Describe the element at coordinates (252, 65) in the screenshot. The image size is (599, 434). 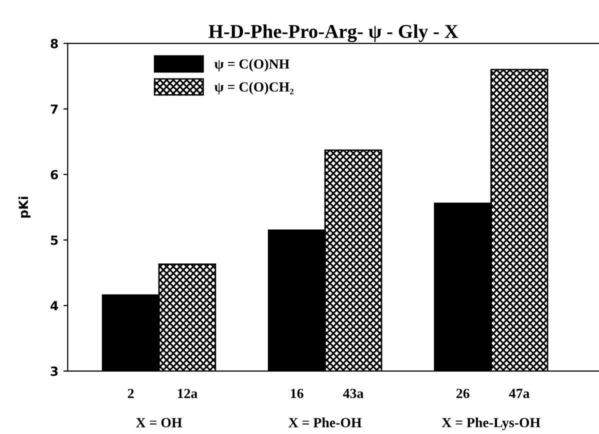
I see `legend-label: ψ = C(O)NH` at that location.